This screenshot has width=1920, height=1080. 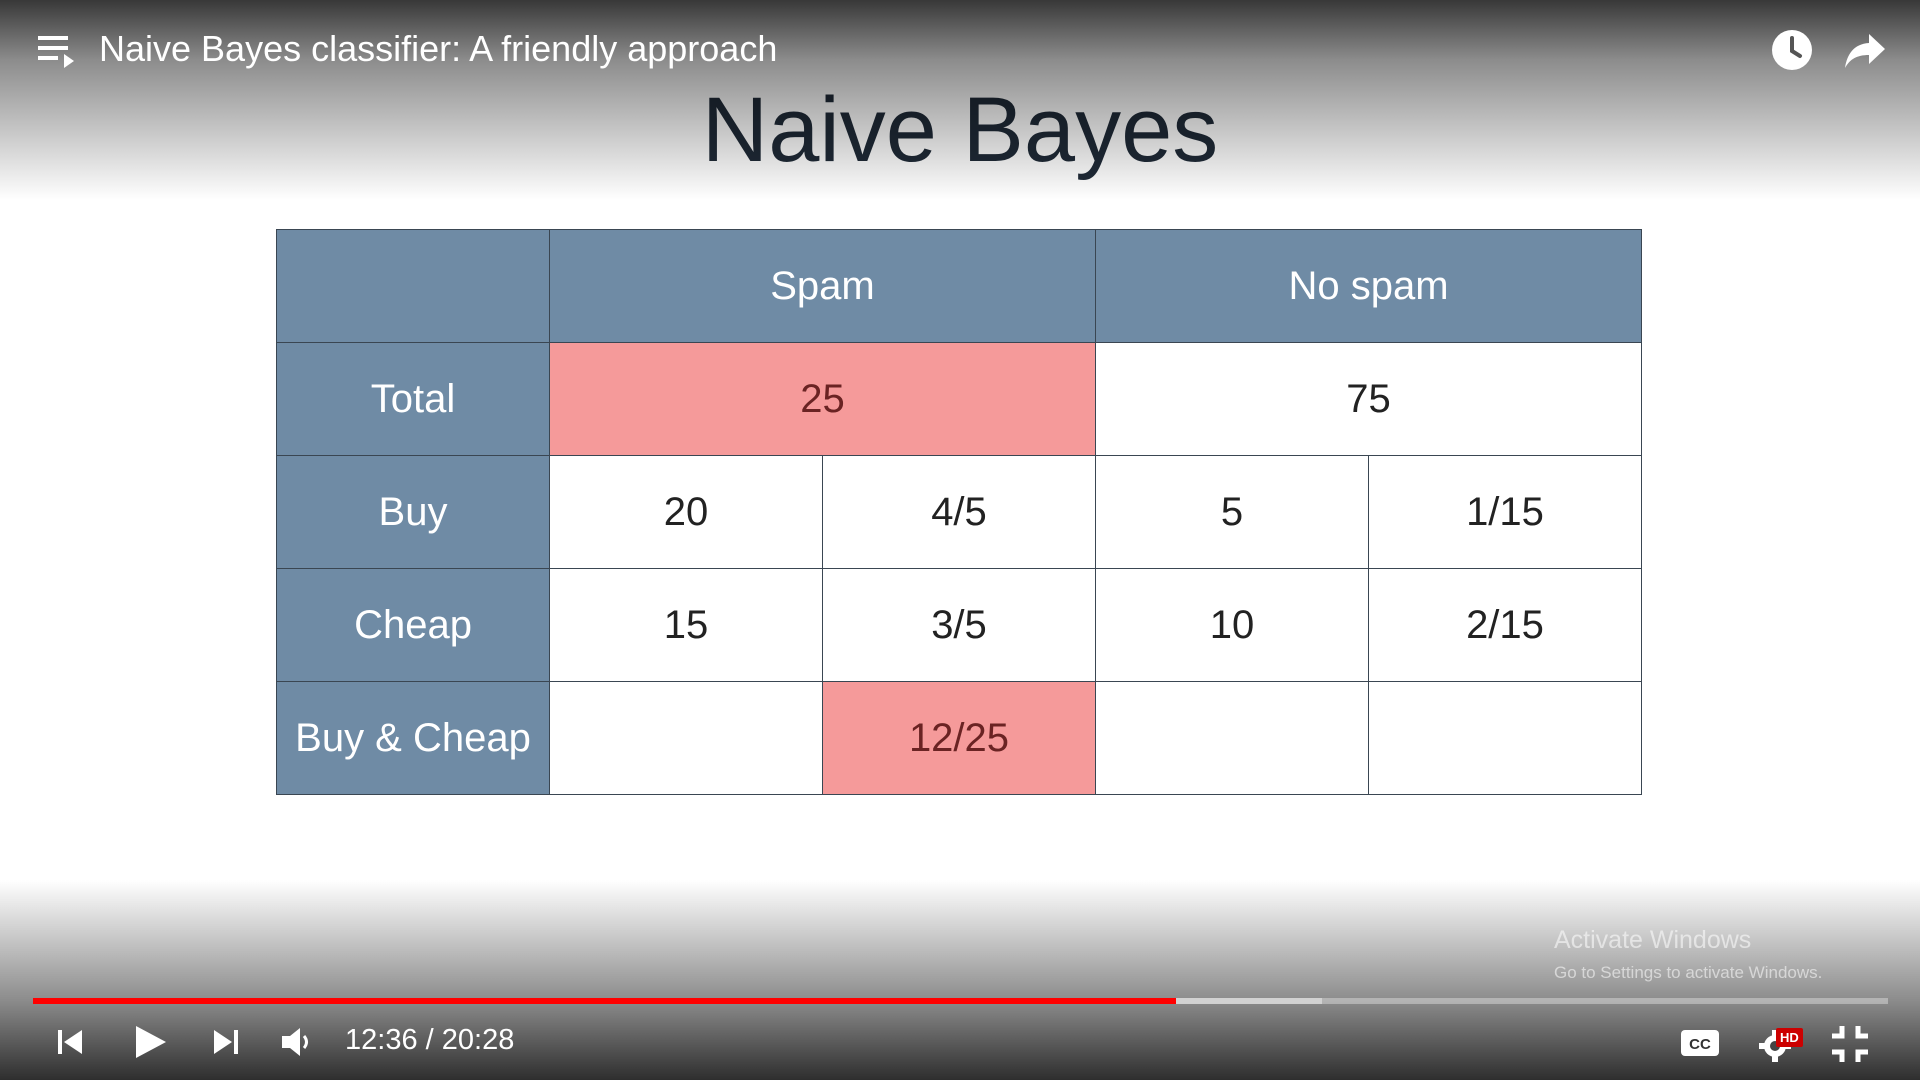 What do you see at coordinates (413, 399) in the screenshot?
I see `row-label: Total` at bounding box center [413, 399].